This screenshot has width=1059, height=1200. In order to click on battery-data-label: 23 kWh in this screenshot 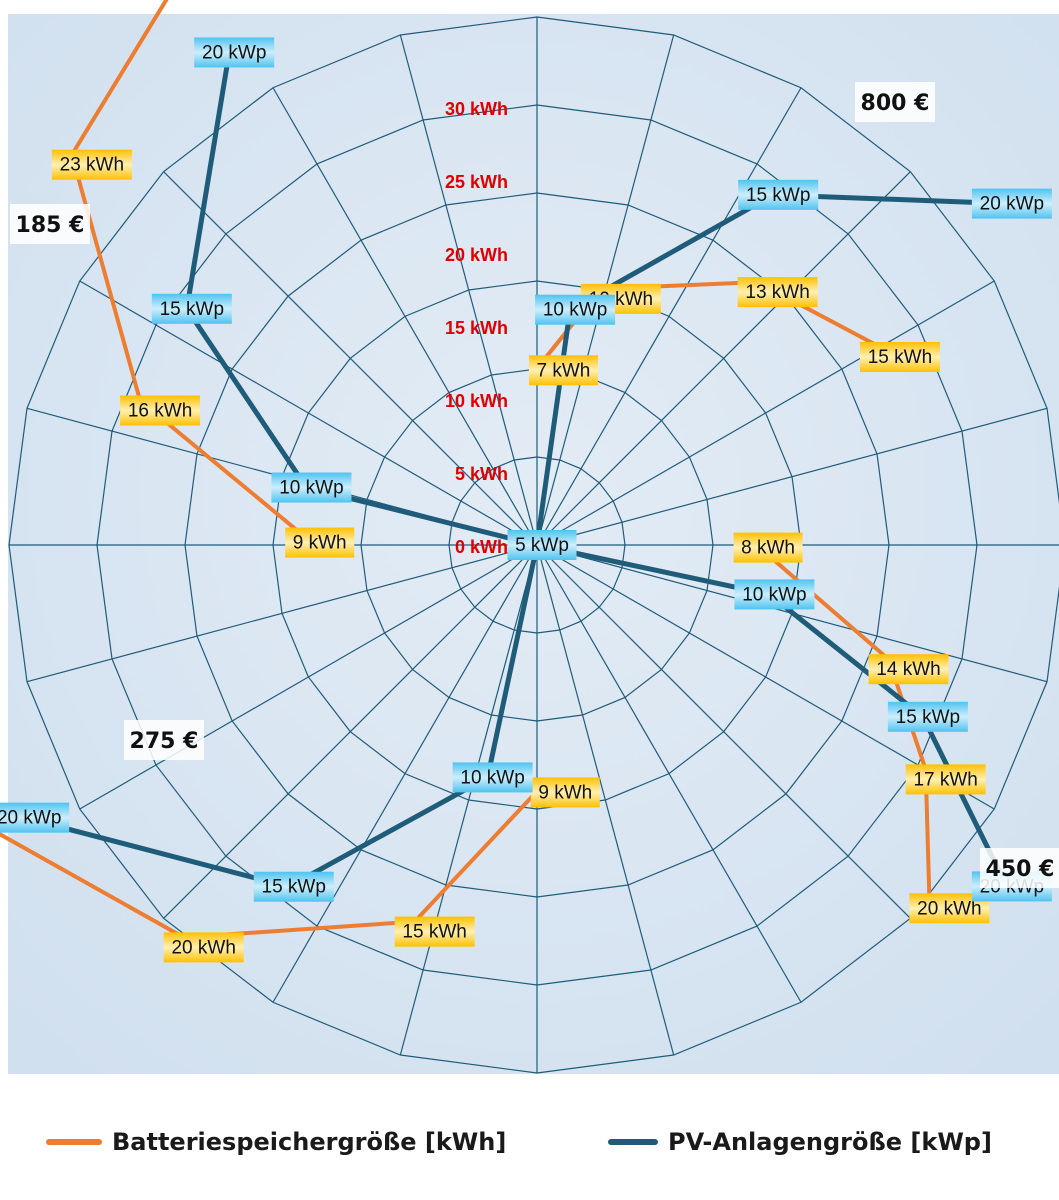, I will do `click(91, 164)`.